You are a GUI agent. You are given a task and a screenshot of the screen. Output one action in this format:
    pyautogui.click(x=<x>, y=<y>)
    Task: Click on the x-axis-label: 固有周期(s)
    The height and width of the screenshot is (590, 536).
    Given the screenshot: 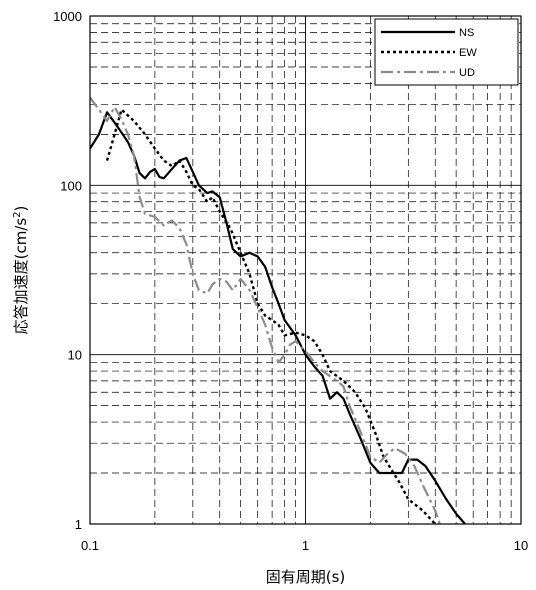 What is the action you would take?
    pyautogui.click(x=306, y=577)
    